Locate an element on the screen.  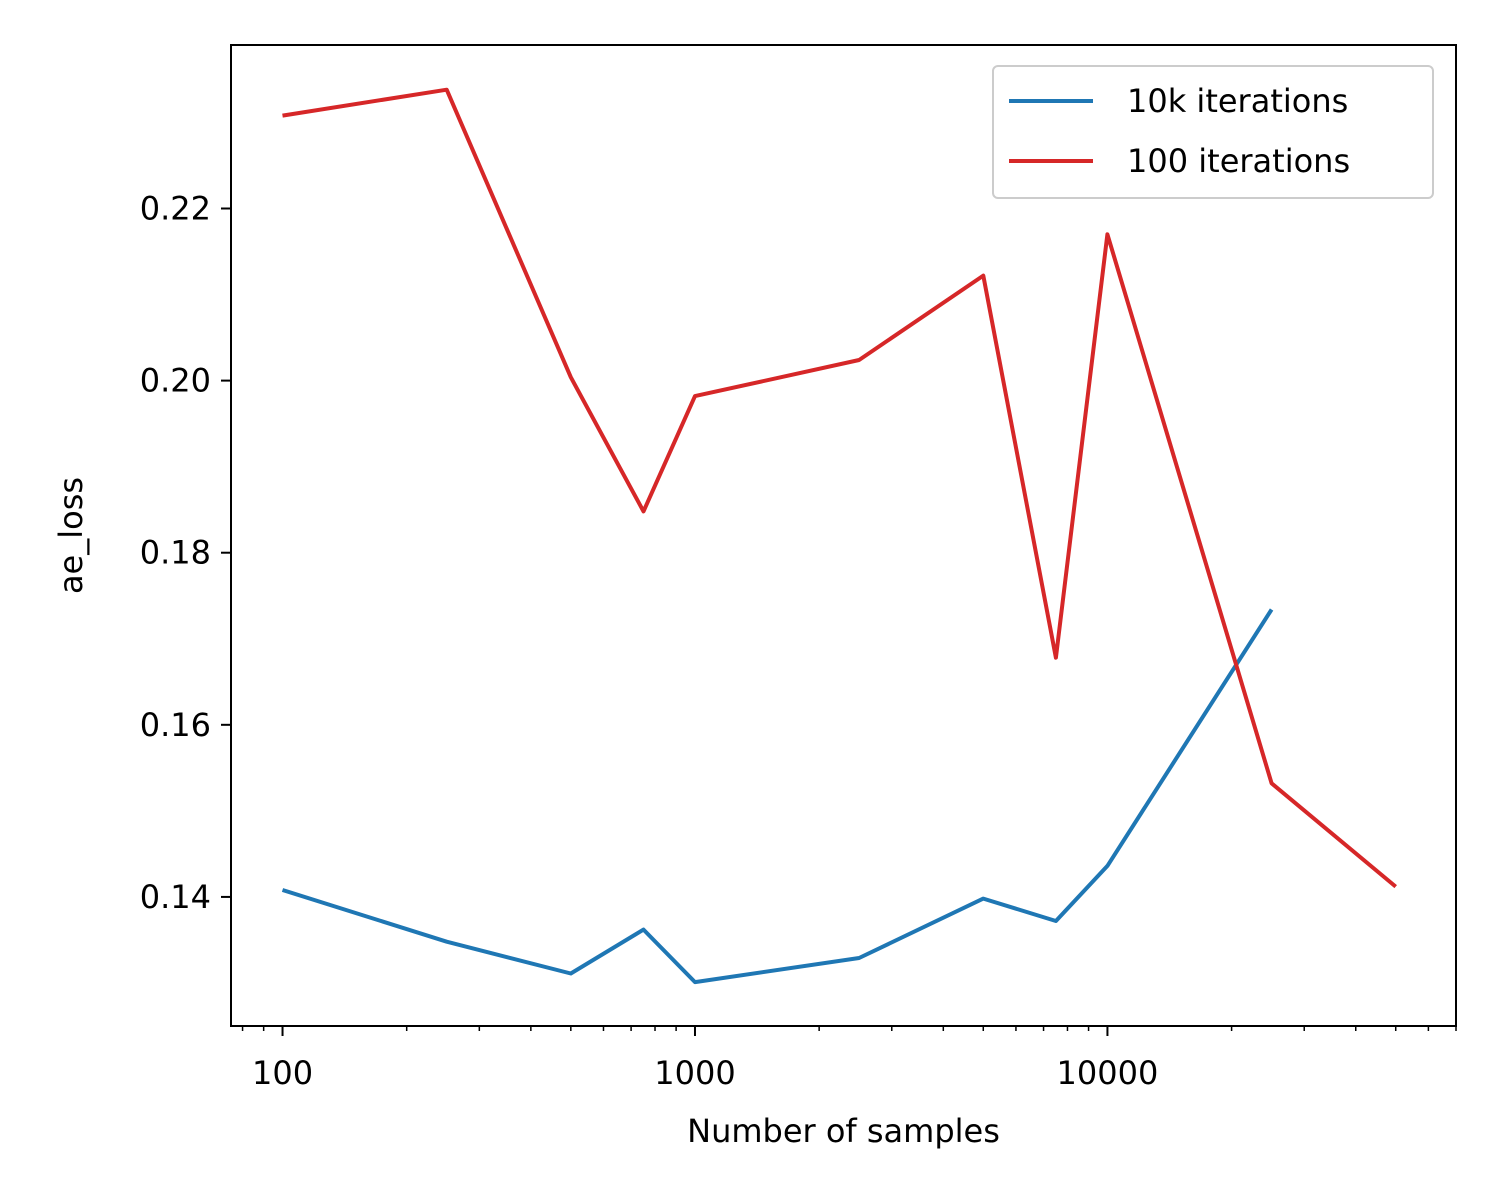
y-axis-label: ae_loss is located at coordinates (71, 535).